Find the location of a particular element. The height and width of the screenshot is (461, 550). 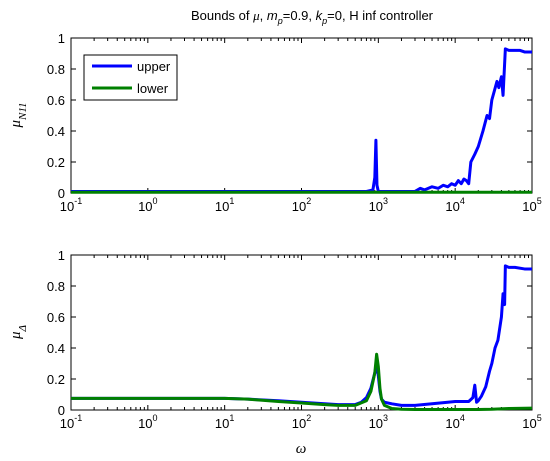

legend-box is located at coordinates (130, 77).